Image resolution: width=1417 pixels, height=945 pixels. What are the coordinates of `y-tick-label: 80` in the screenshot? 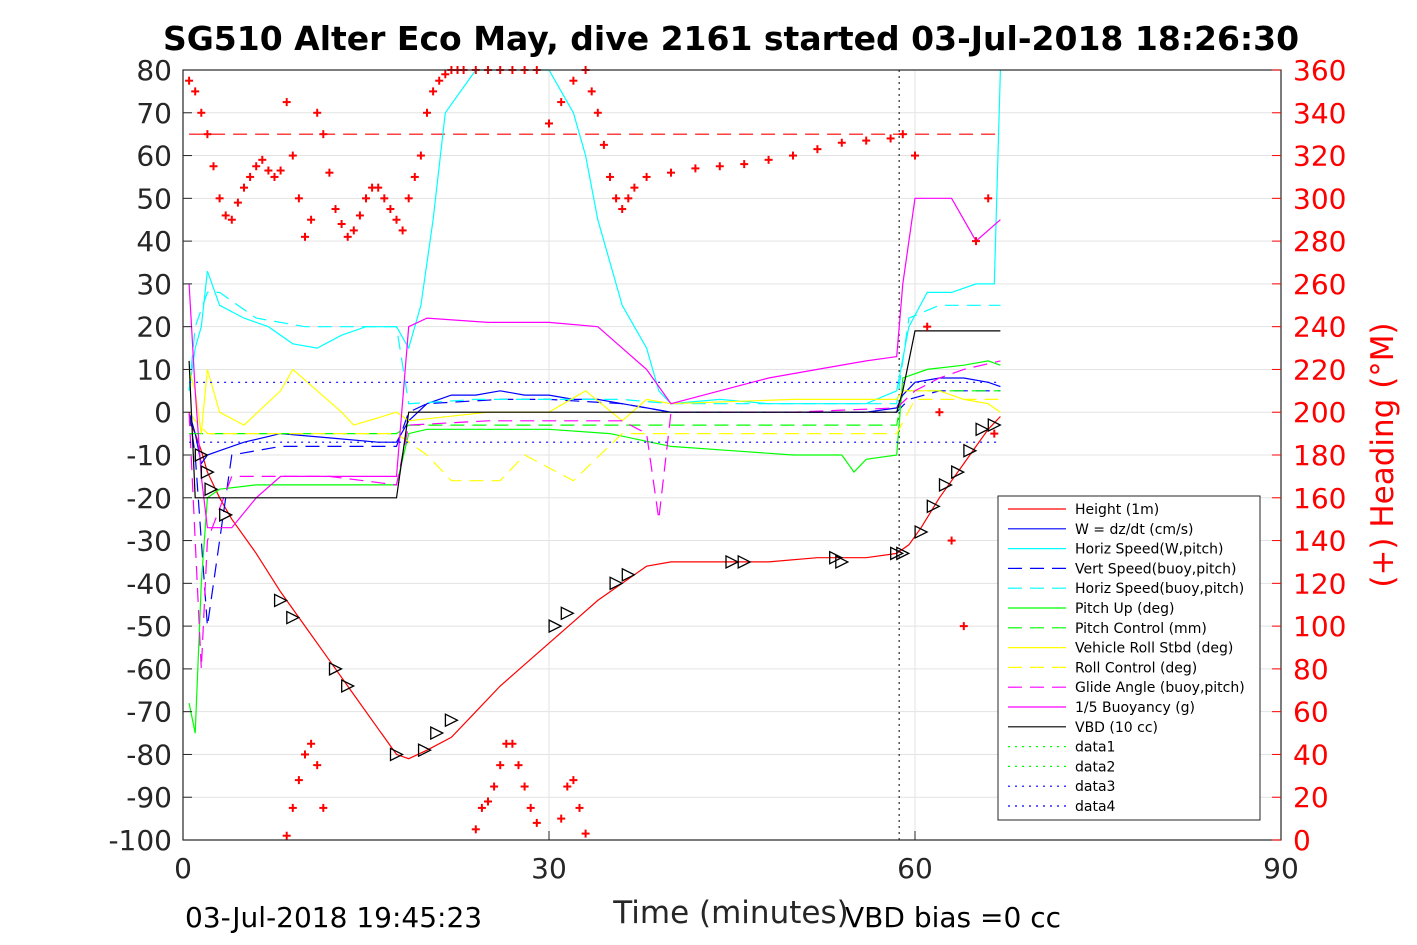 It's located at (154, 70).